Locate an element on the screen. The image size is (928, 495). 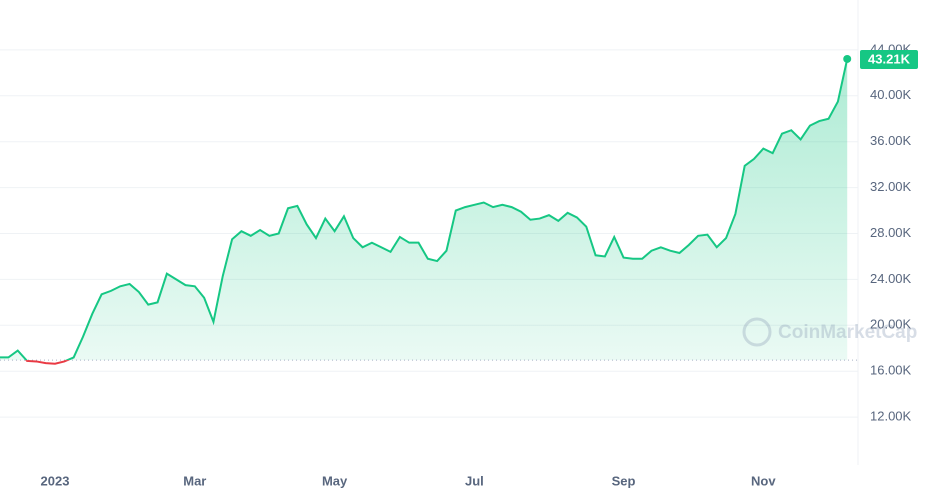
x-tick-label: 2023 is located at coordinates (55, 480).